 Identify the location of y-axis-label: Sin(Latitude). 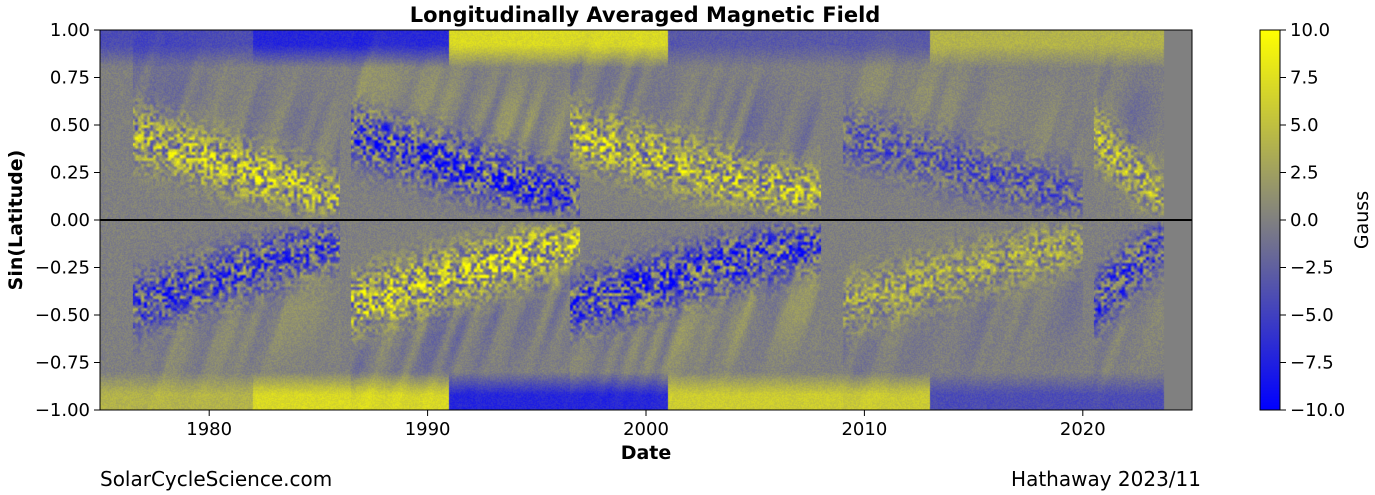
(16, 220).